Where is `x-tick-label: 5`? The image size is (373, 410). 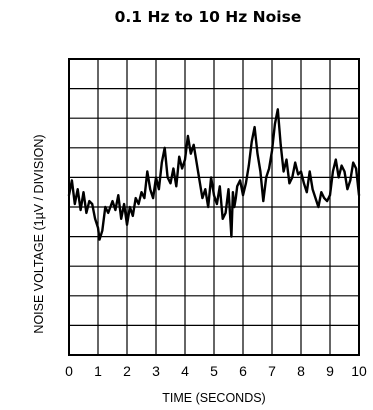
x-tick-label: 5 is located at coordinates (214, 371).